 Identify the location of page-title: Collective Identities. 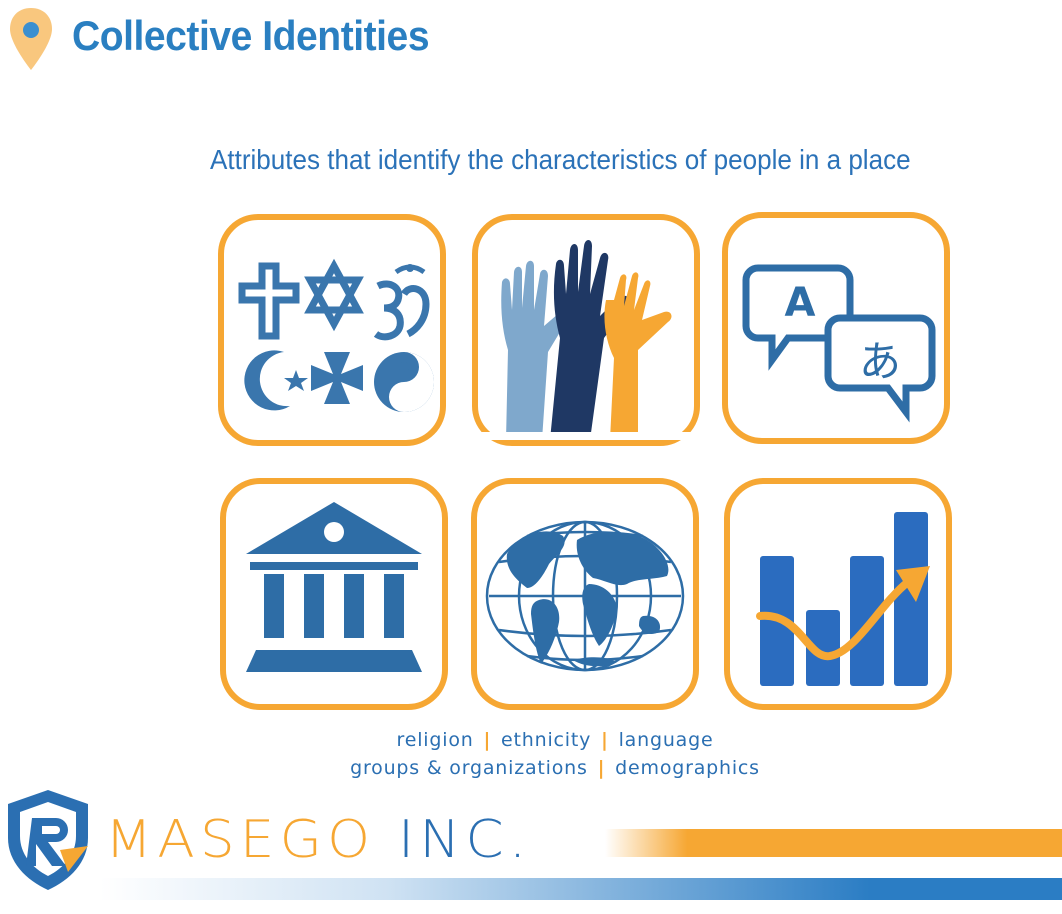
(251, 35).